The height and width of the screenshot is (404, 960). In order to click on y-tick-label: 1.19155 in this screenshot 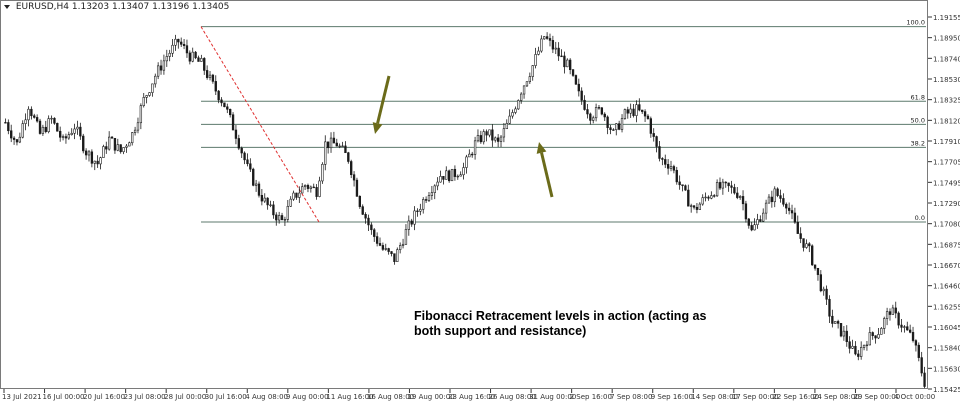, I will do `click(946, 18)`.